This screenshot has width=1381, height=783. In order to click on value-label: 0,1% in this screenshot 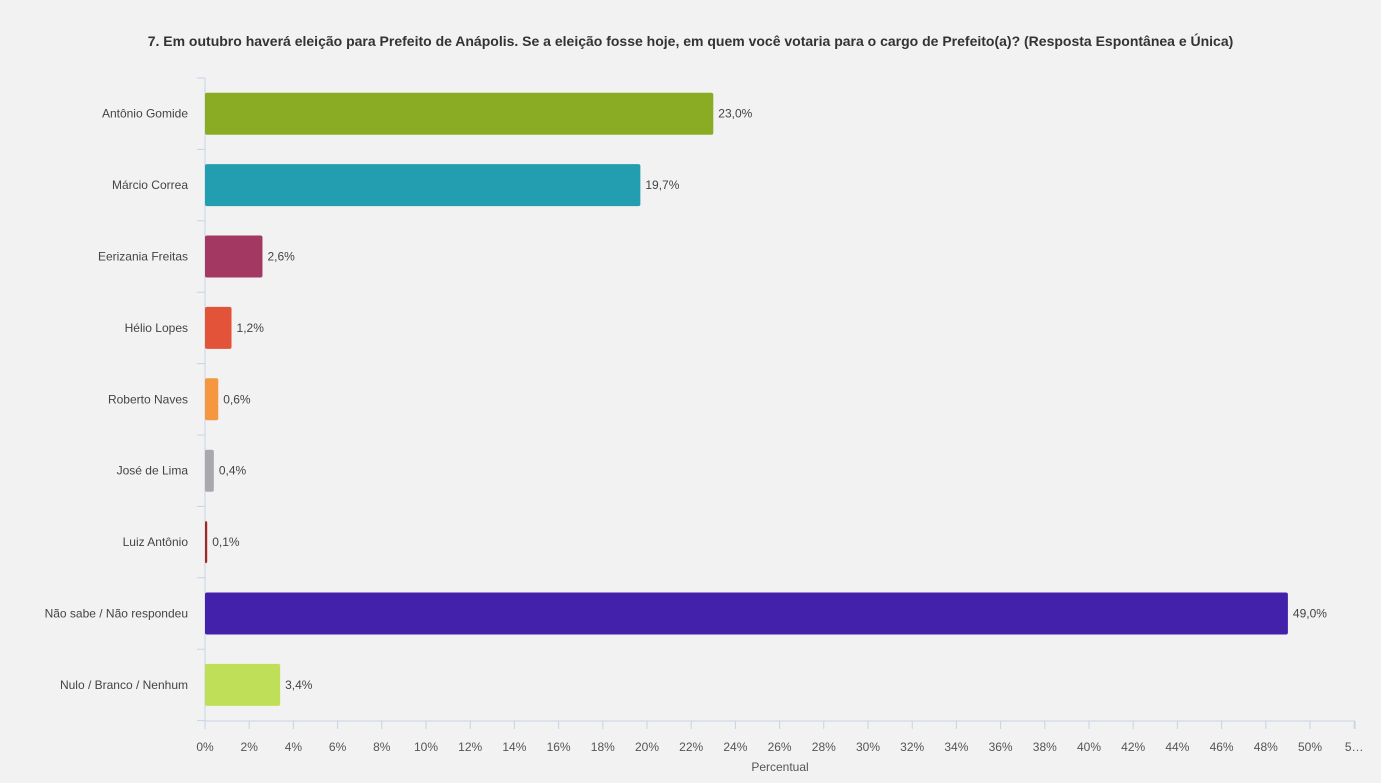, I will do `click(226, 542)`.